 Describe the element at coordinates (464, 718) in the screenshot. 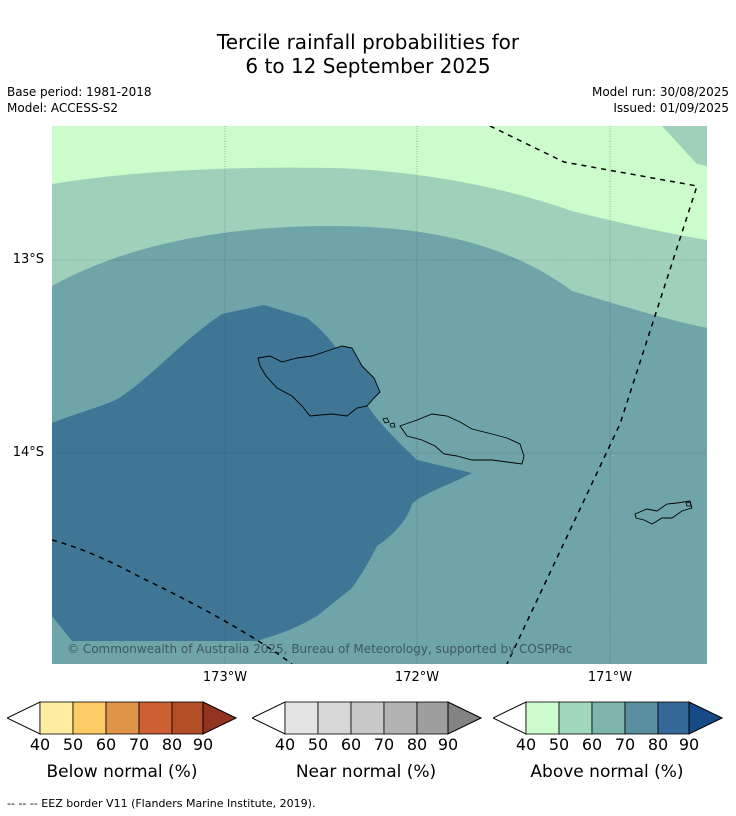

I see `cbar-near-max-arrow` at that location.